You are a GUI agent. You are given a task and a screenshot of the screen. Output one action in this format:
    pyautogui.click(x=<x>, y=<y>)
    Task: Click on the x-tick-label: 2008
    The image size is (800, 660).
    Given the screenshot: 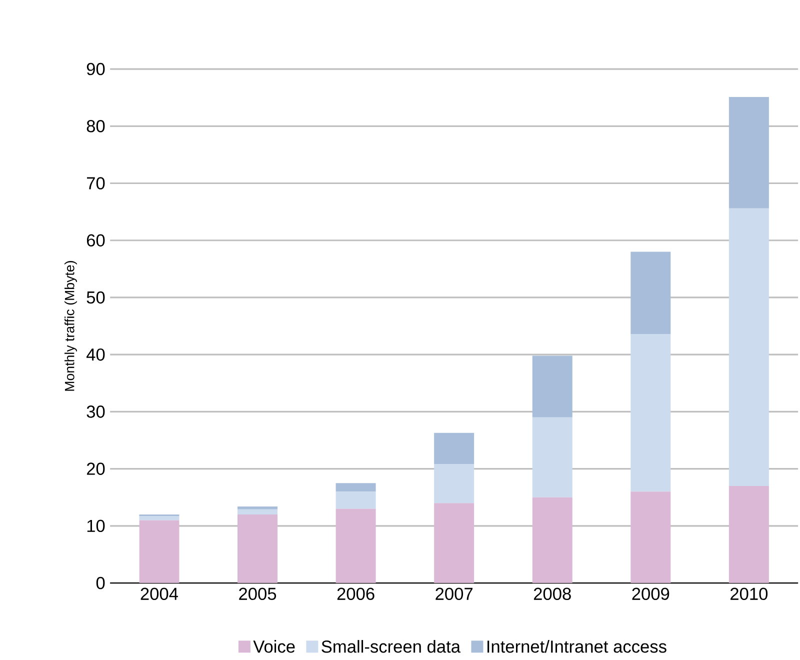 What is the action you would take?
    pyautogui.click(x=552, y=594)
    